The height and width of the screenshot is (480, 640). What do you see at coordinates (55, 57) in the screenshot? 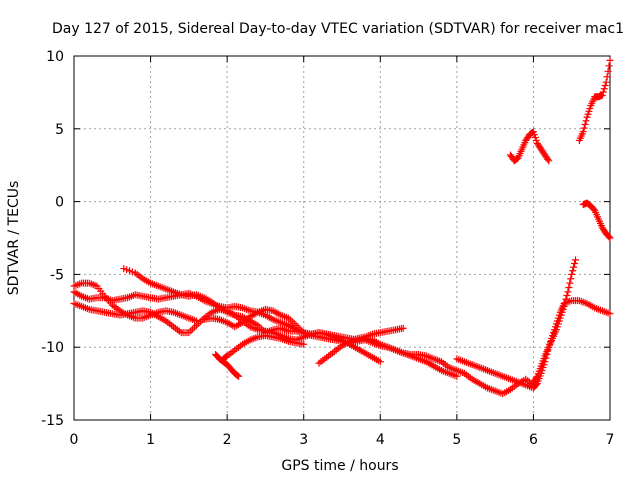
I see `y-tick-label: 10` at bounding box center [55, 57].